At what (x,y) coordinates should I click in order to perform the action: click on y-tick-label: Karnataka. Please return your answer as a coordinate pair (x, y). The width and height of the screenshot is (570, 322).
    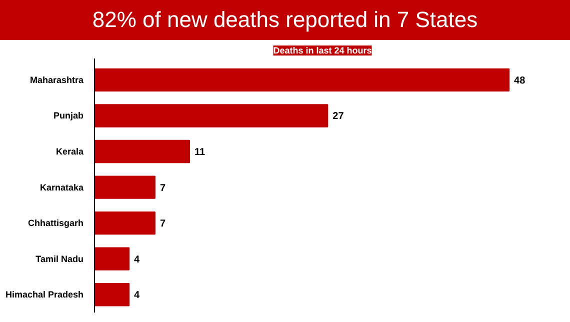
    Looking at the image, I should click on (62, 187).